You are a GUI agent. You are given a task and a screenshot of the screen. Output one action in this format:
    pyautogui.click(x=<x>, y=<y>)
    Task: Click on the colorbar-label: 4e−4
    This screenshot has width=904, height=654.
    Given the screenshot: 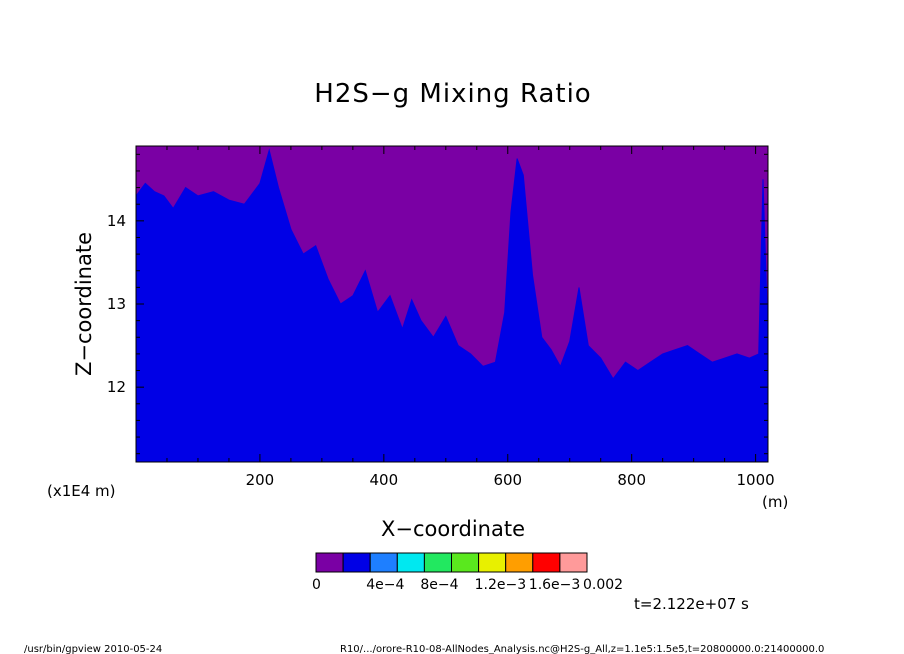 What is the action you would take?
    pyautogui.click(x=385, y=585)
    